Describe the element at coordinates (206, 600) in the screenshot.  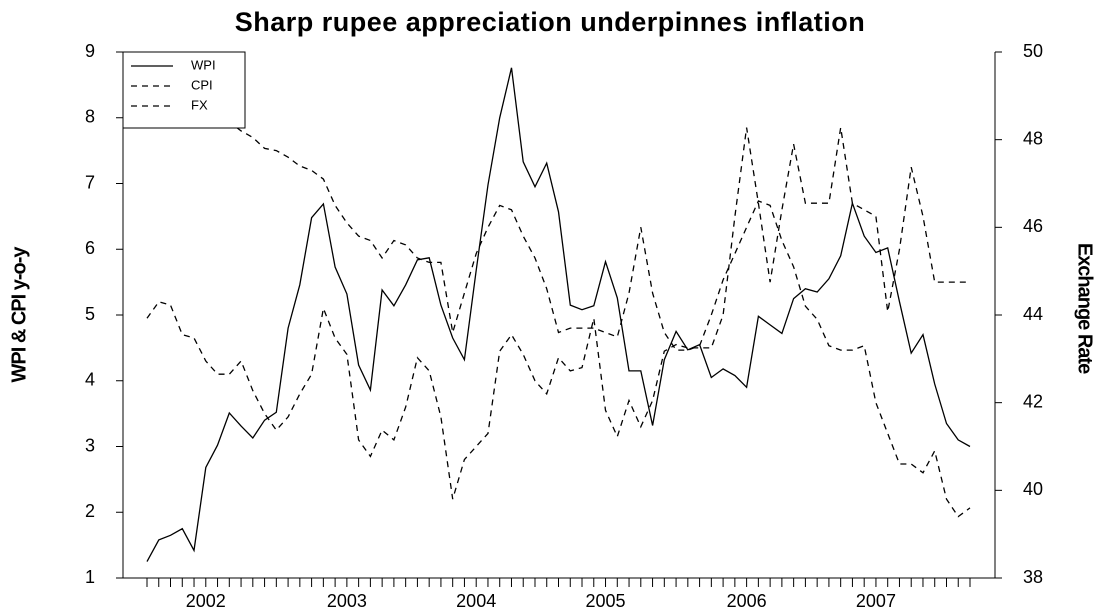
I see `x-tick-label: 2002` at that location.